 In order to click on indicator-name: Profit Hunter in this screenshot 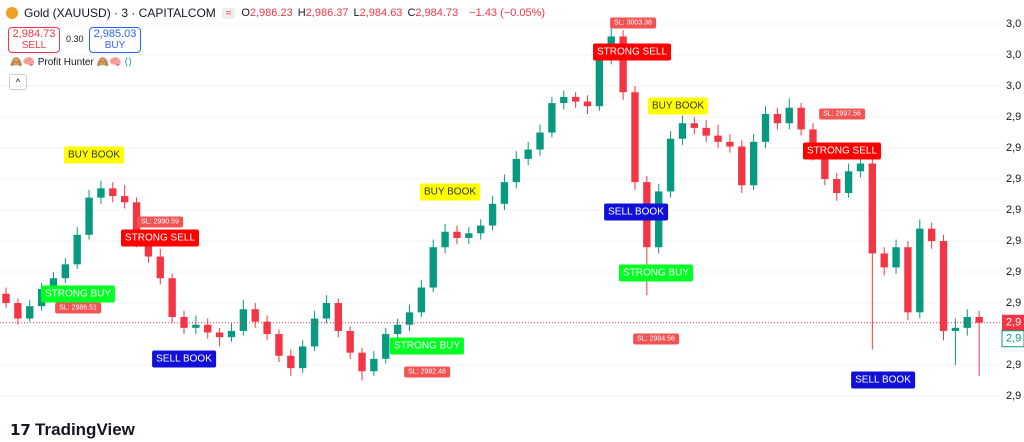, I will do `click(65, 62)`.